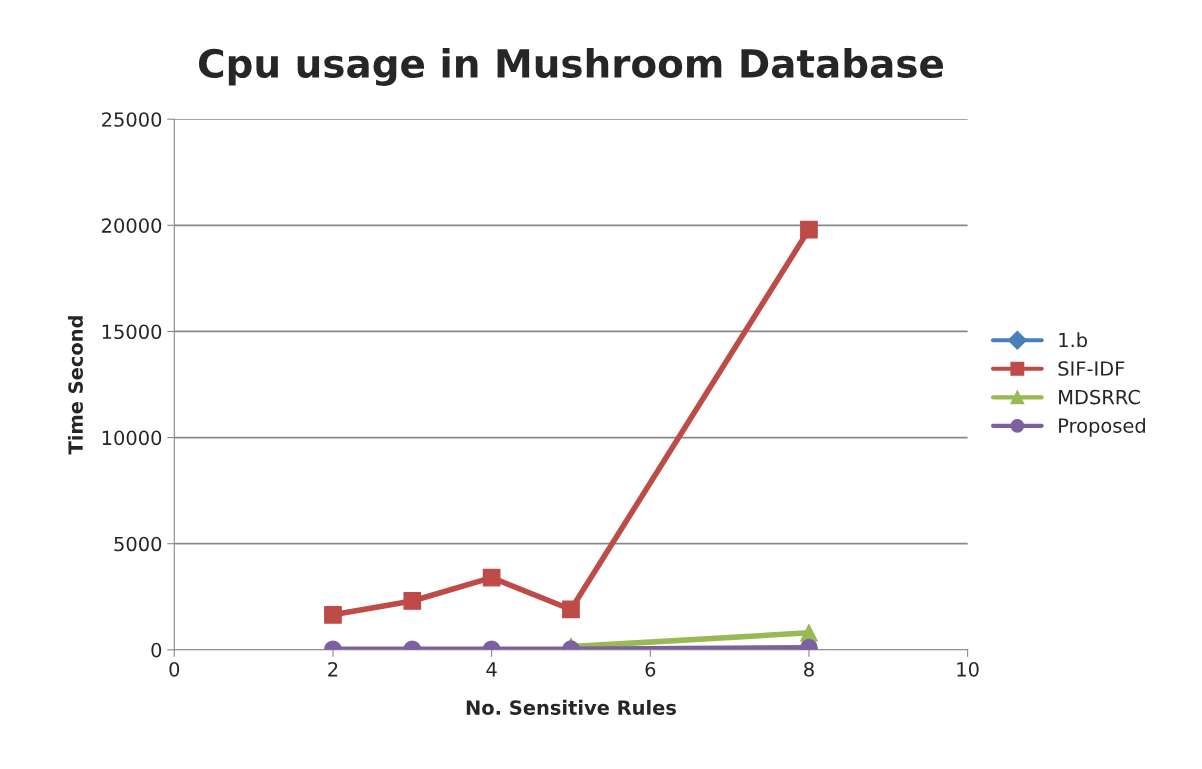  Describe the element at coordinates (570, 66) in the screenshot. I see `chart-title: Cpu usage in Mushroom Database` at that location.